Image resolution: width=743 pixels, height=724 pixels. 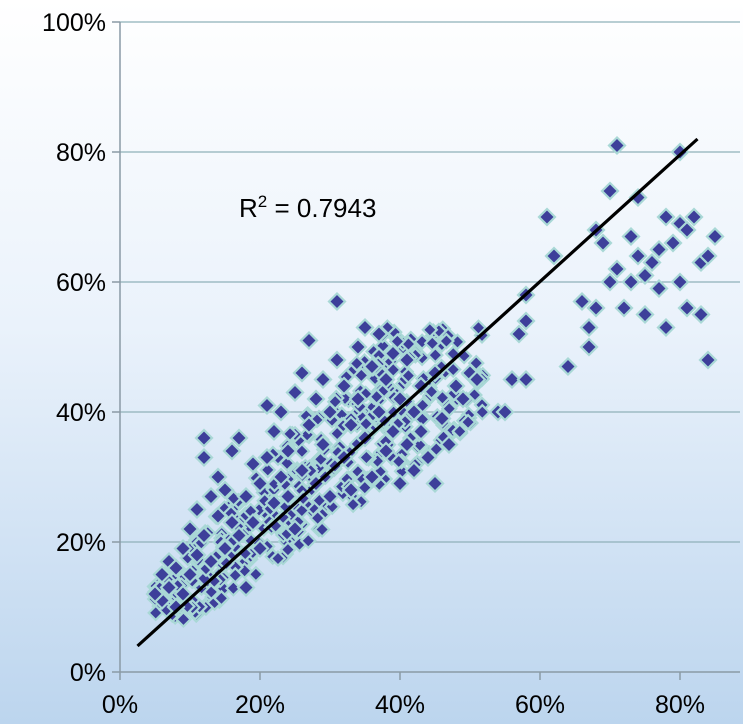 What do you see at coordinates (260, 705) in the screenshot?
I see `x-tick-label-1: 20%` at bounding box center [260, 705].